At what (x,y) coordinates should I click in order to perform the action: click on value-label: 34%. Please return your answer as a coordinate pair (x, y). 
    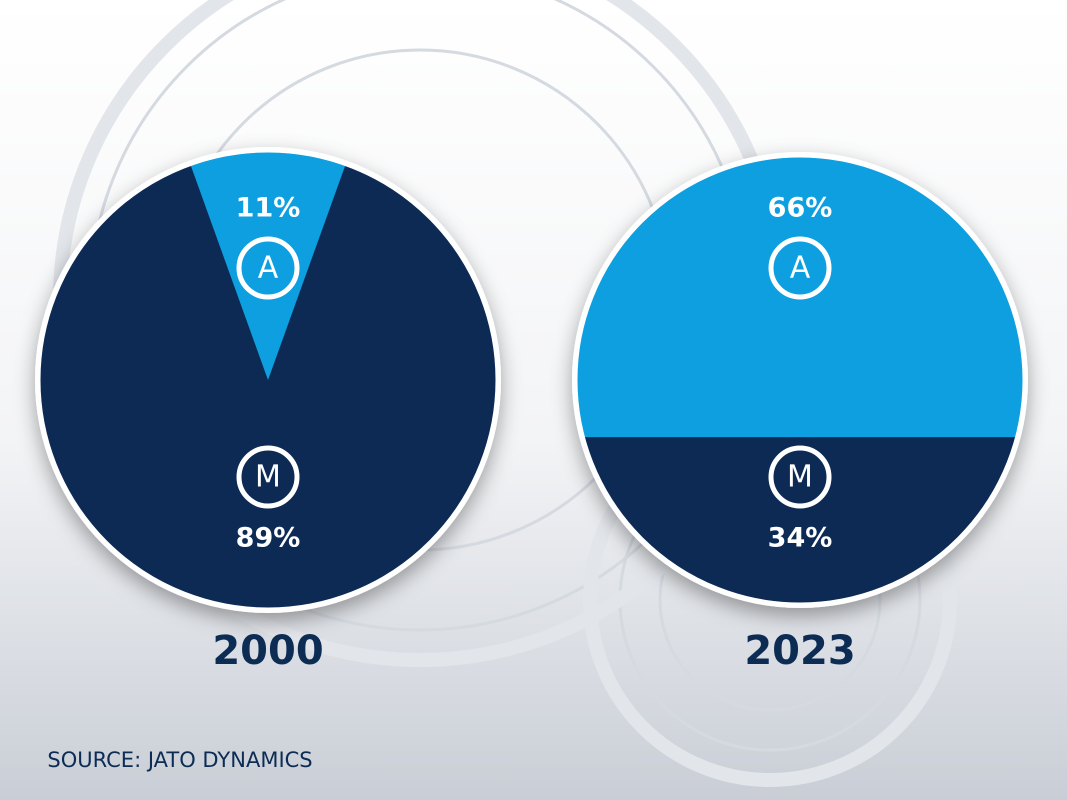
    Looking at the image, I should click on (800, 538).